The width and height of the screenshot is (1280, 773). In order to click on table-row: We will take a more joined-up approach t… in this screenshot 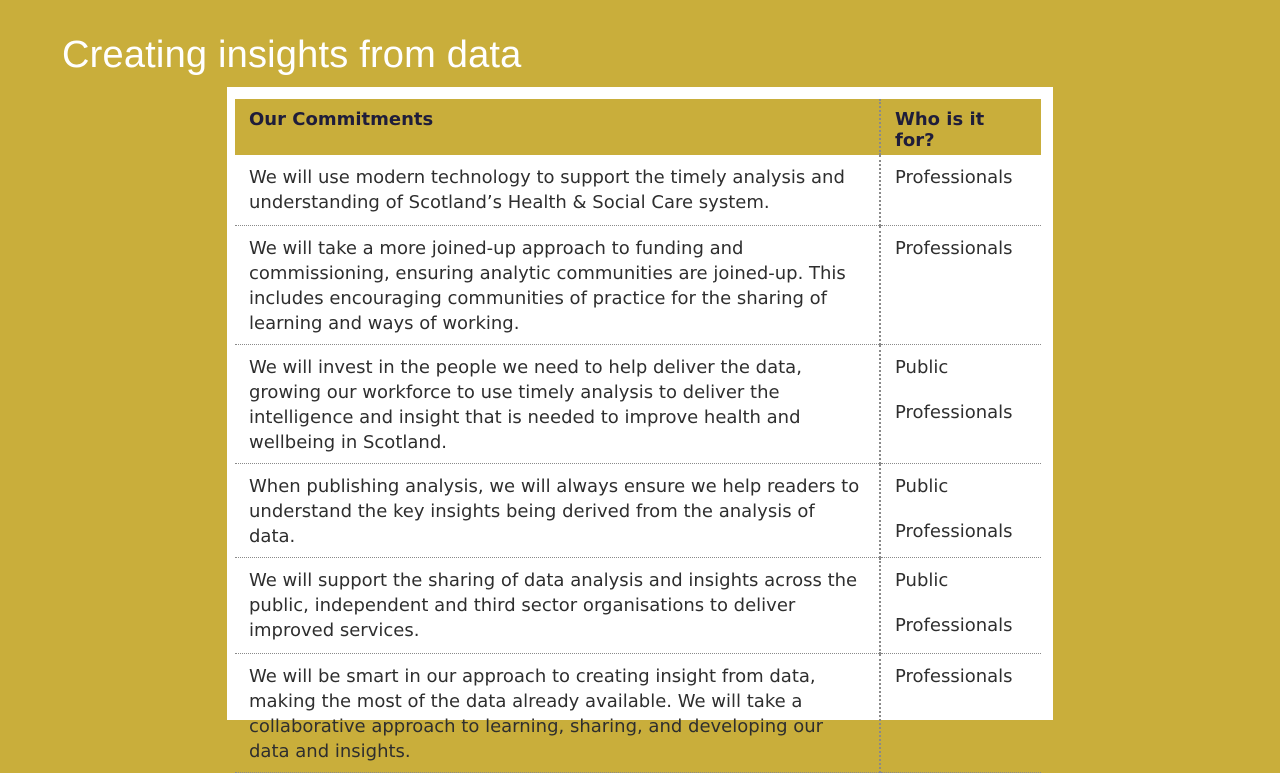, I will do `click(638, 285)`.